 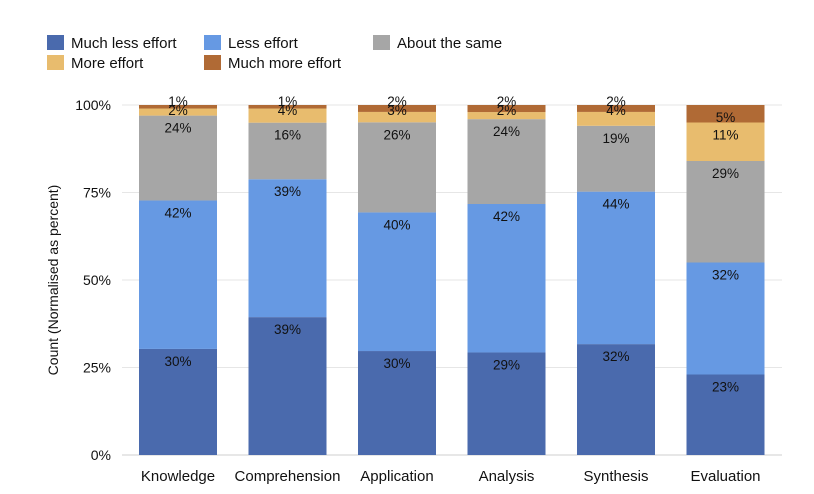 I want to click on data-label: 16%, so click(x=287, y=135).